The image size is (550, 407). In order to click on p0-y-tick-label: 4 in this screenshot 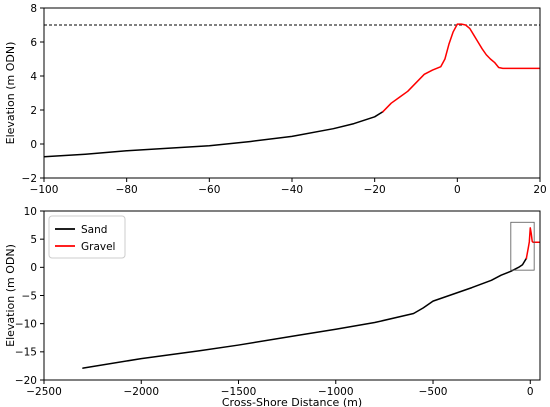, I will do `click(33, 77)`.